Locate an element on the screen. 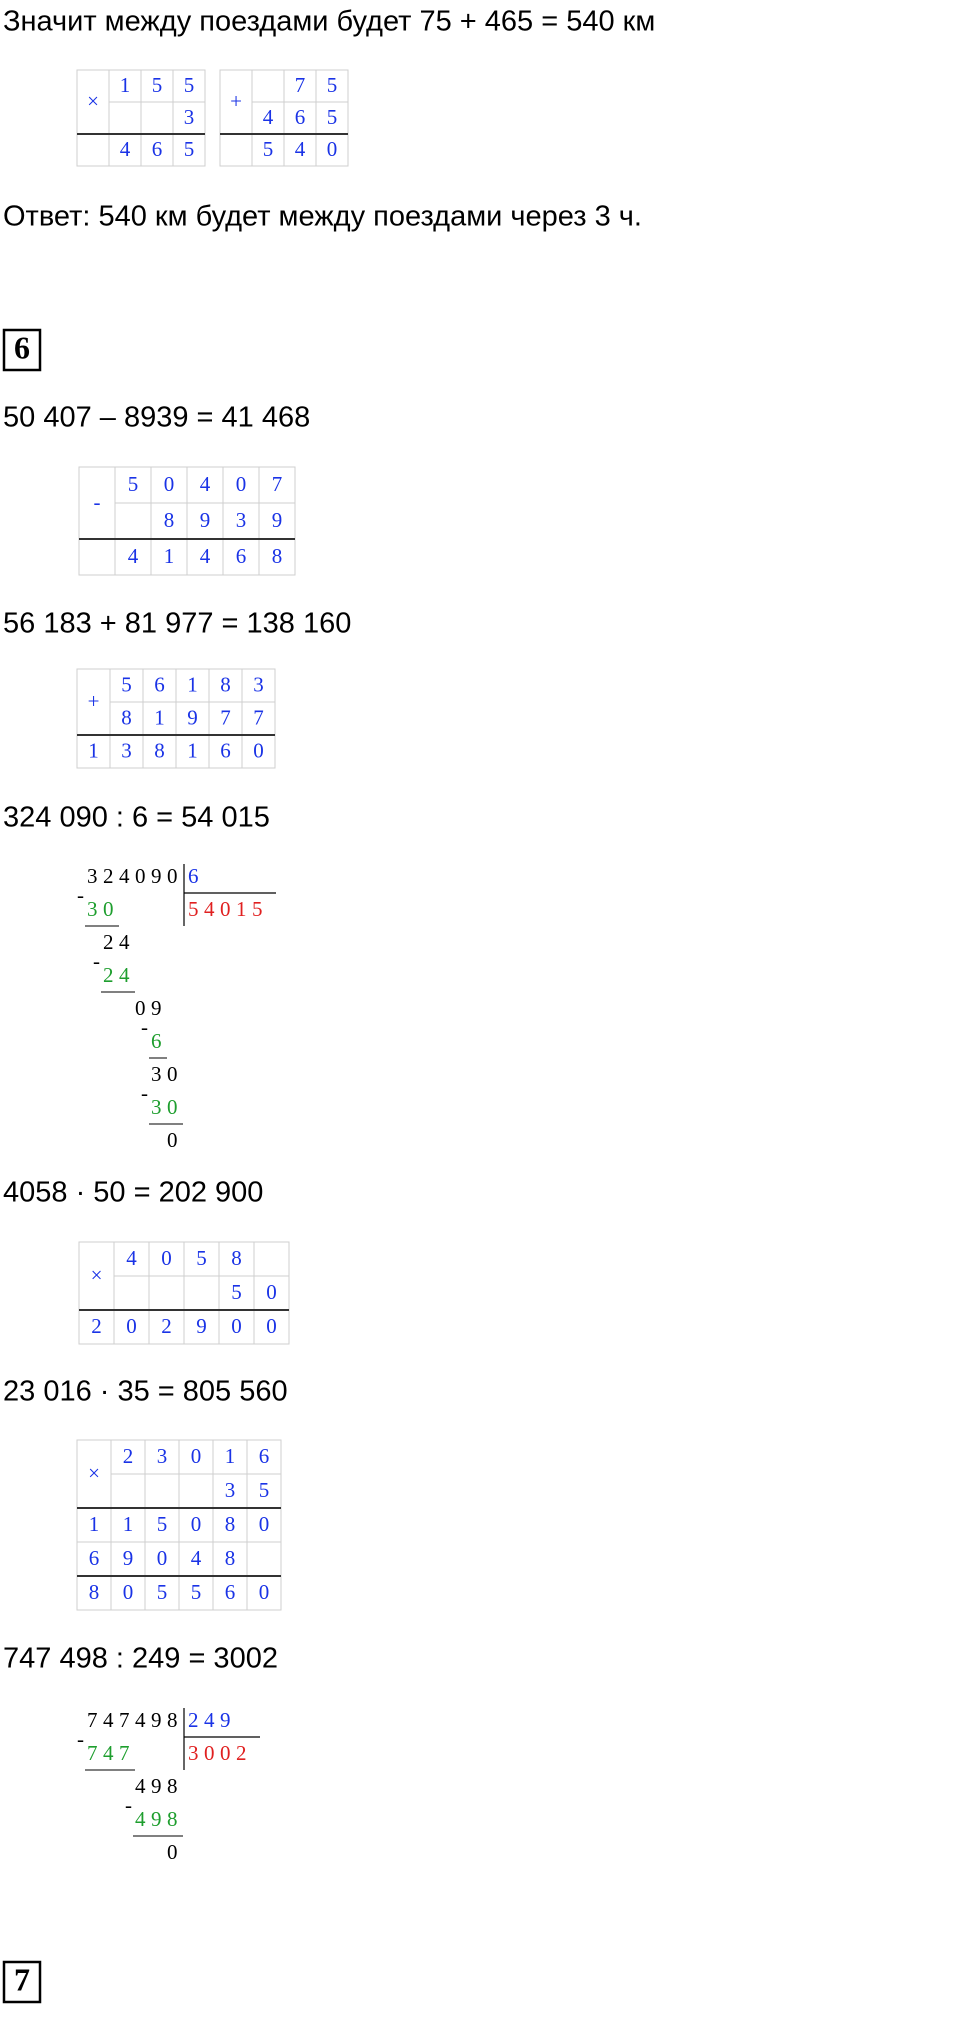 This screenshot has height=2031, width=960. text-line: 4058 · 50 = 202 900 is located at coordinates (133, 1193).